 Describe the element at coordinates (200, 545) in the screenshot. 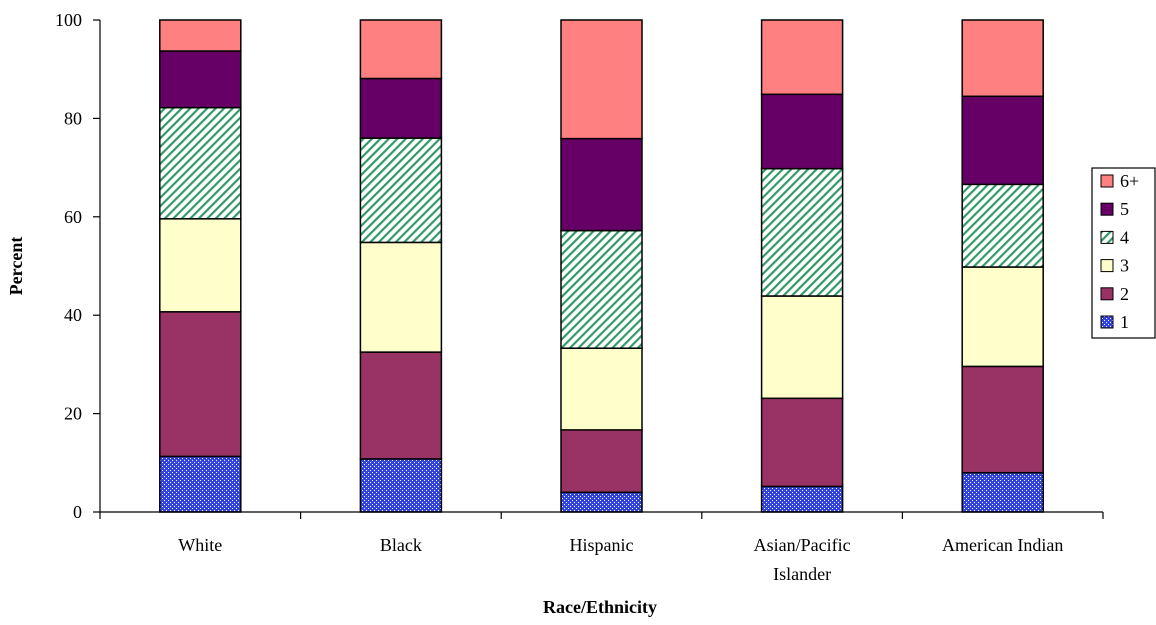

I see `x-tick-label: White` at that location.